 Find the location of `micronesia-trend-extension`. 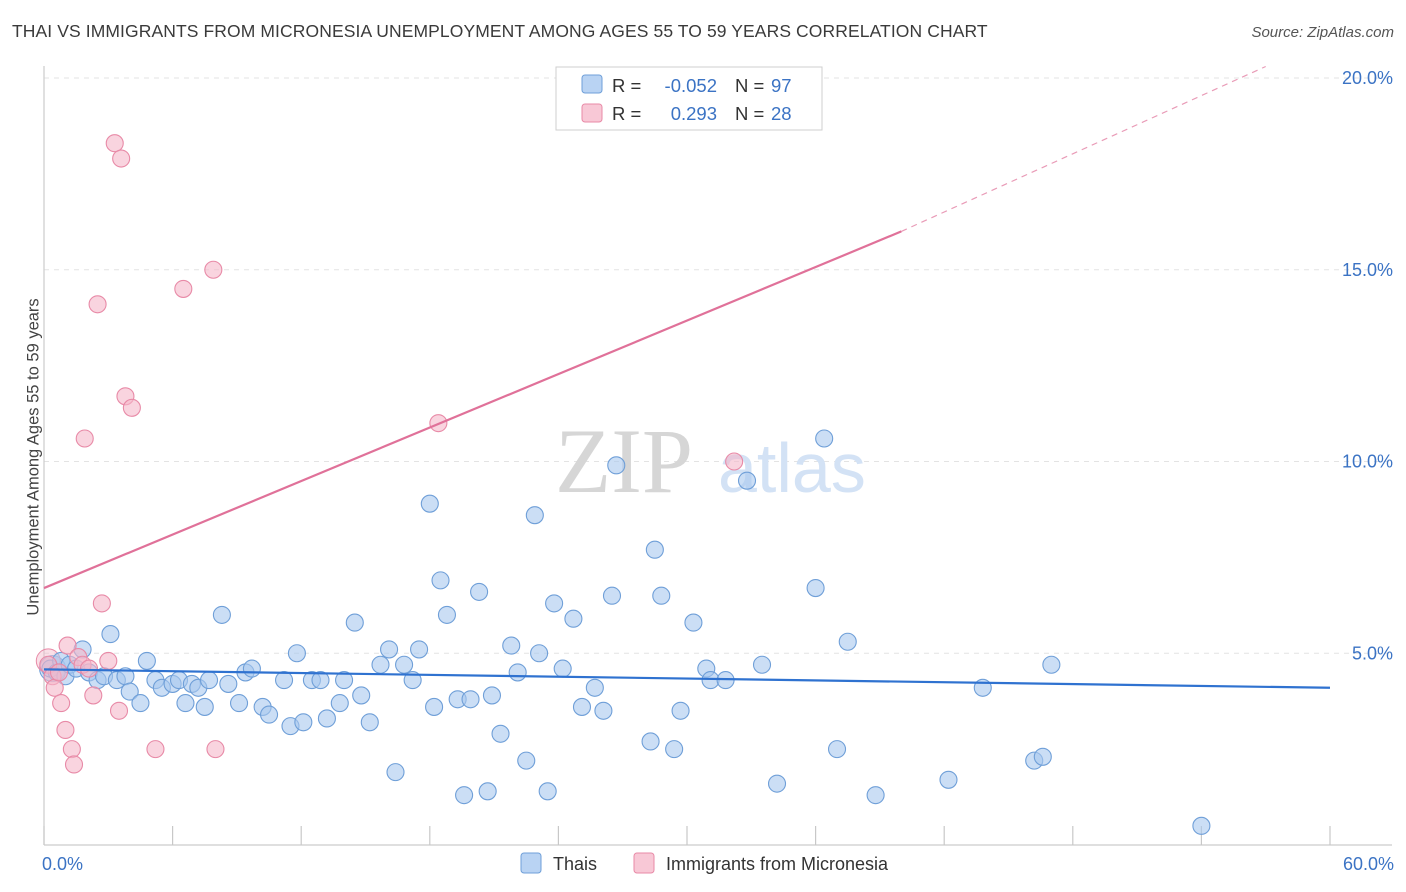

micronesia-trend-extension is located at coordinates (1083, 148).